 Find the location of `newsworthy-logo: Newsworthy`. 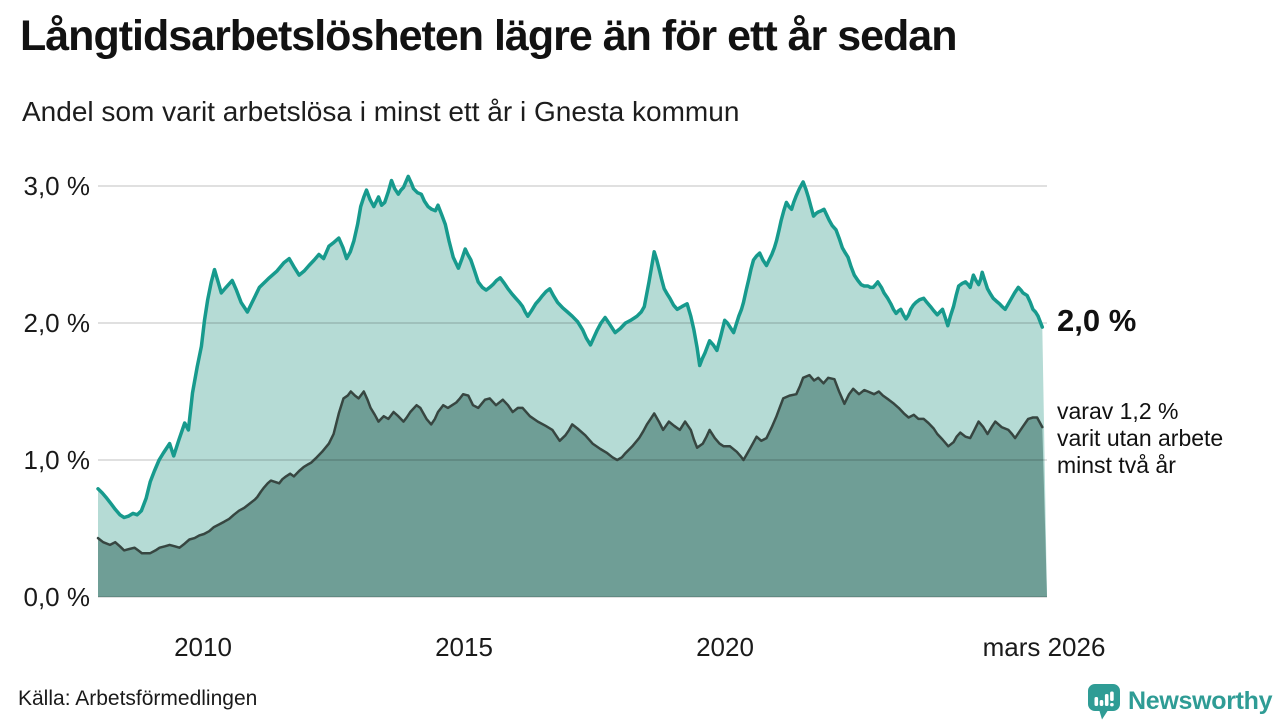

newsworthy-logo: Newsworthy is located at coordinates (1180, 701).